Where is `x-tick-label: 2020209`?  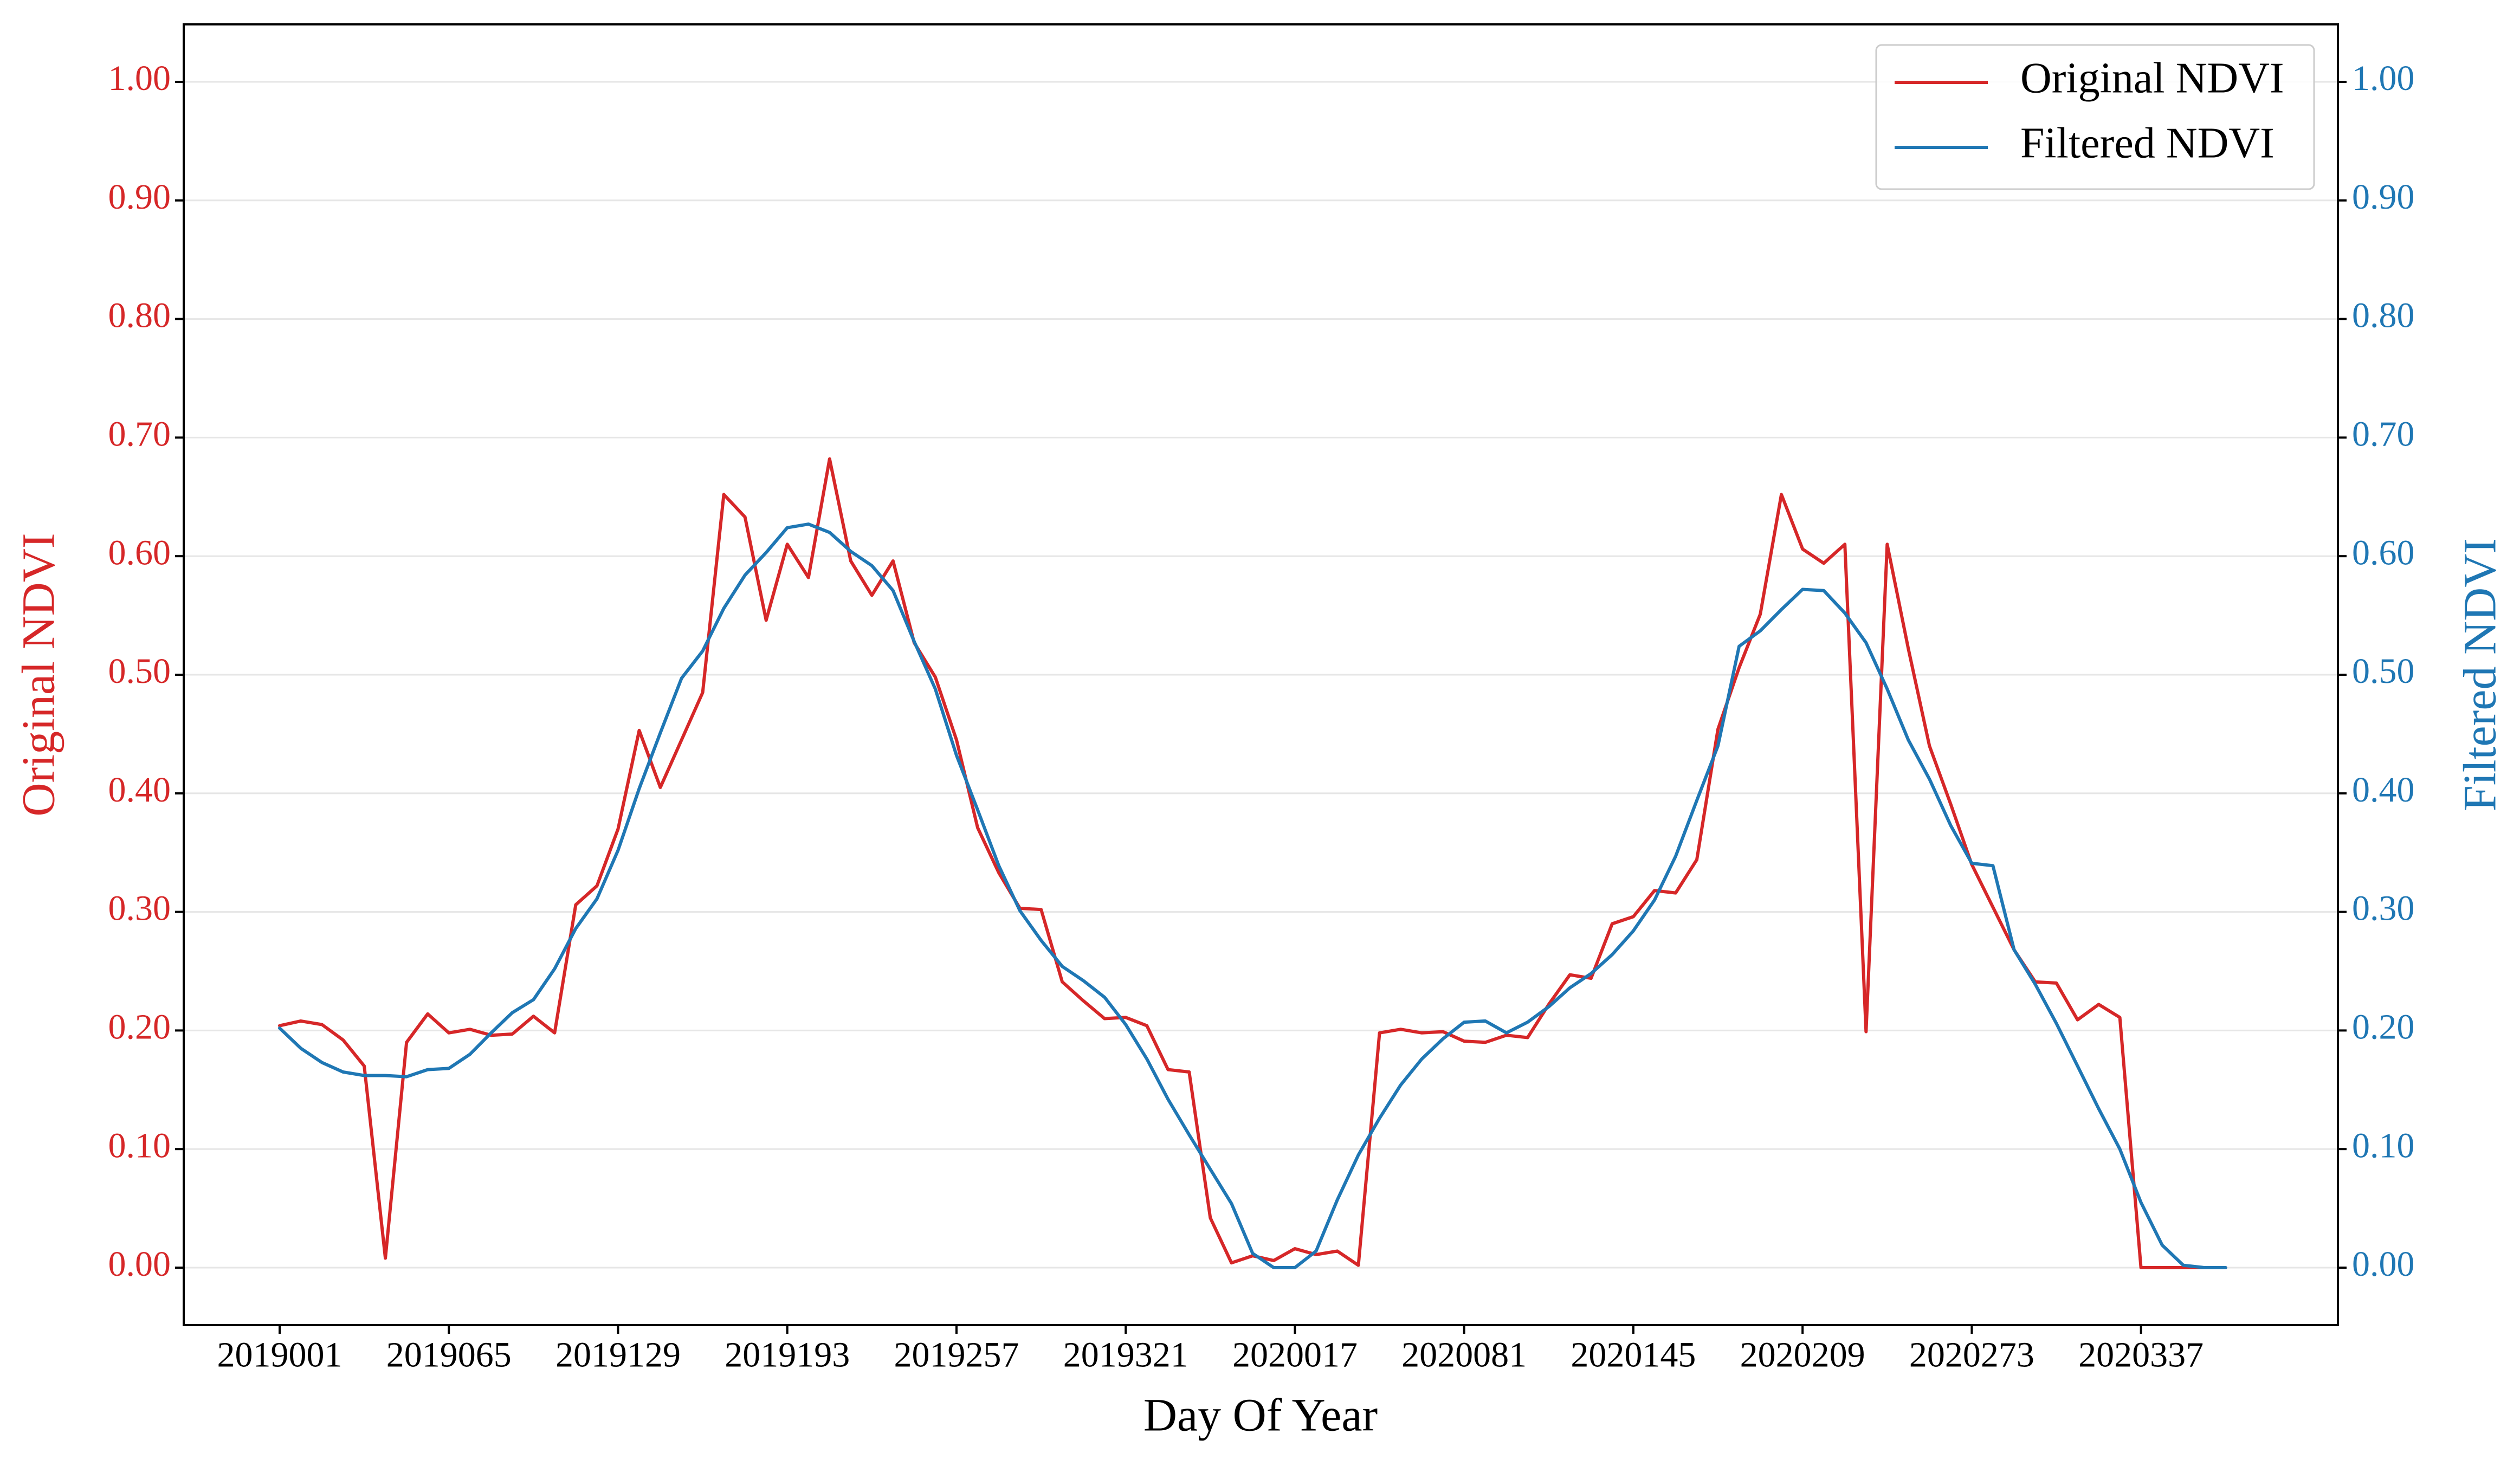
x-tick-label: 2020209 is located at coordinates (1803, 1354).